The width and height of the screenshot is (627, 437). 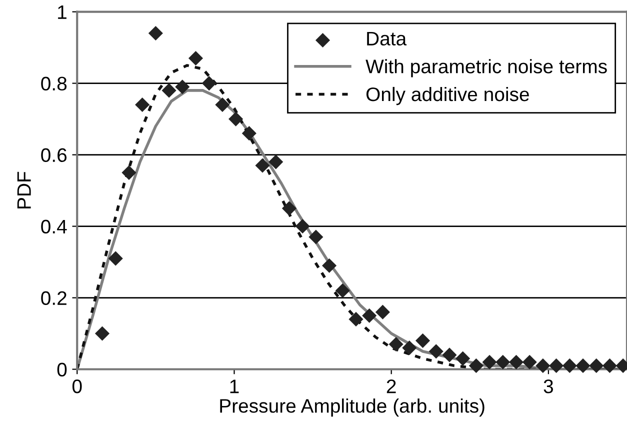 What do you see at coordinates (352, 407) in the screenshot?
I see `x-axis-title: Pressure Amplitude (arb. units)` at bounding box center [352, 407].